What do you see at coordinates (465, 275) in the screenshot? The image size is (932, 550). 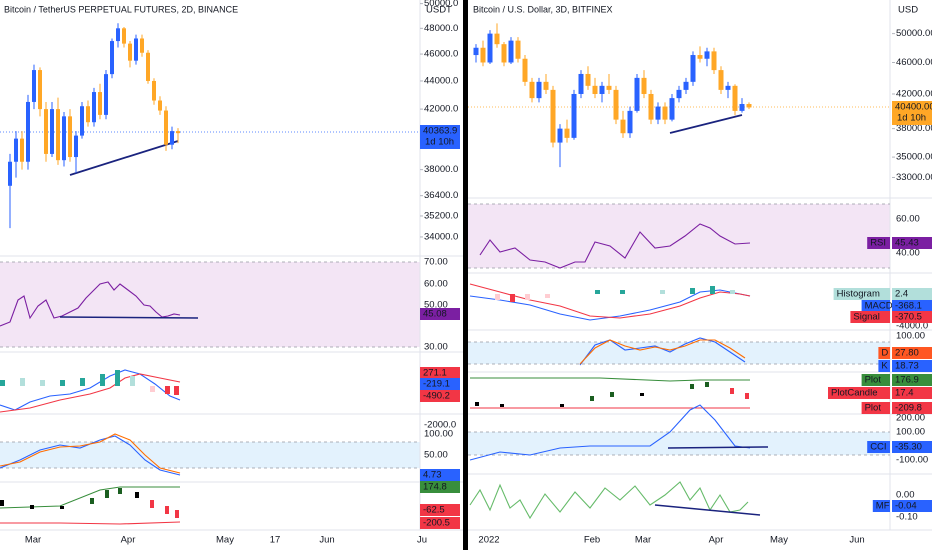 I see `divider` at bounding box center [465, 275].